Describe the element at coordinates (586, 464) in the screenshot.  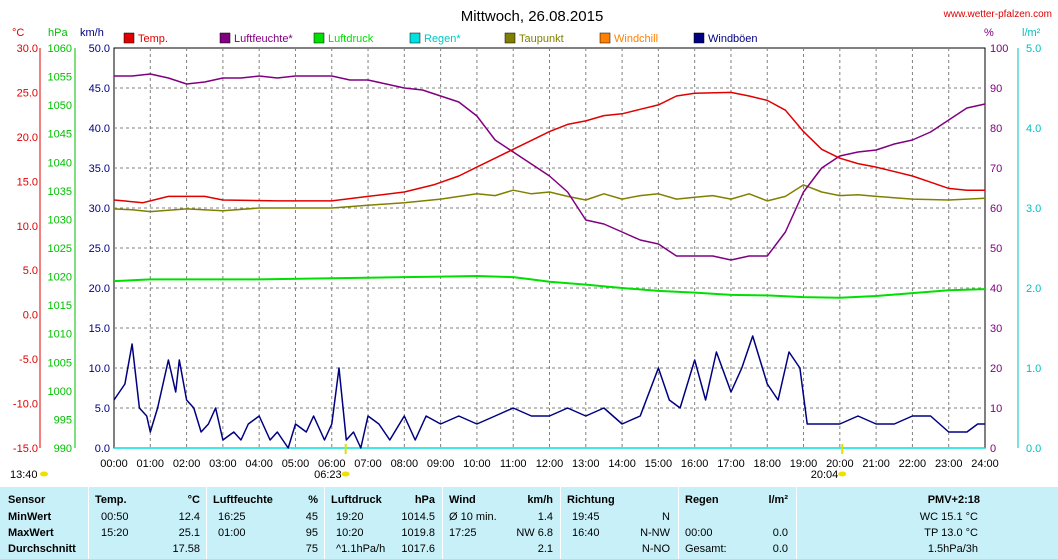
I see `x-tick-label: 13:00` at that location.